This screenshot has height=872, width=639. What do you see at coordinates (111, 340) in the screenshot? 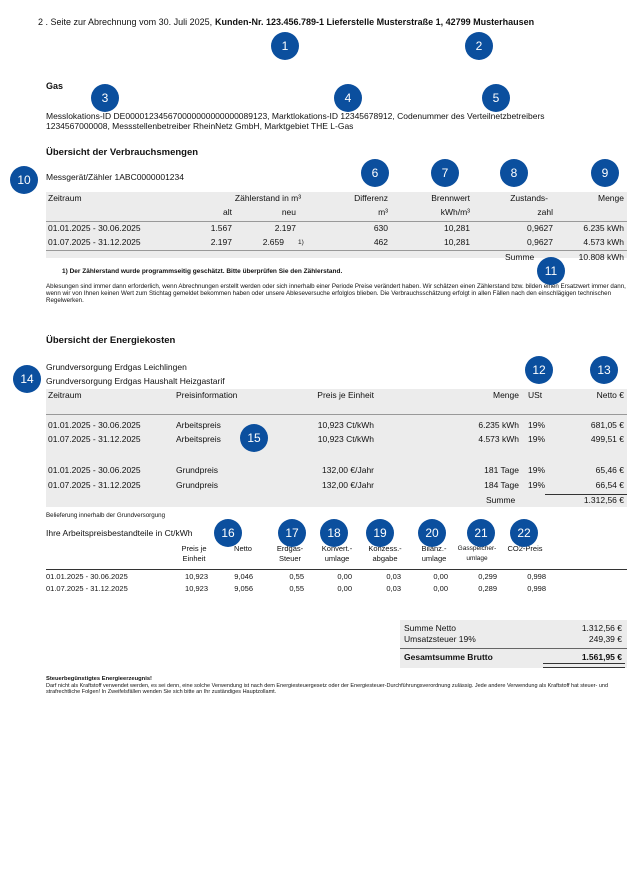
I see `section-title: Übersicht der Energiekosten` at bounding box center [111, 340].